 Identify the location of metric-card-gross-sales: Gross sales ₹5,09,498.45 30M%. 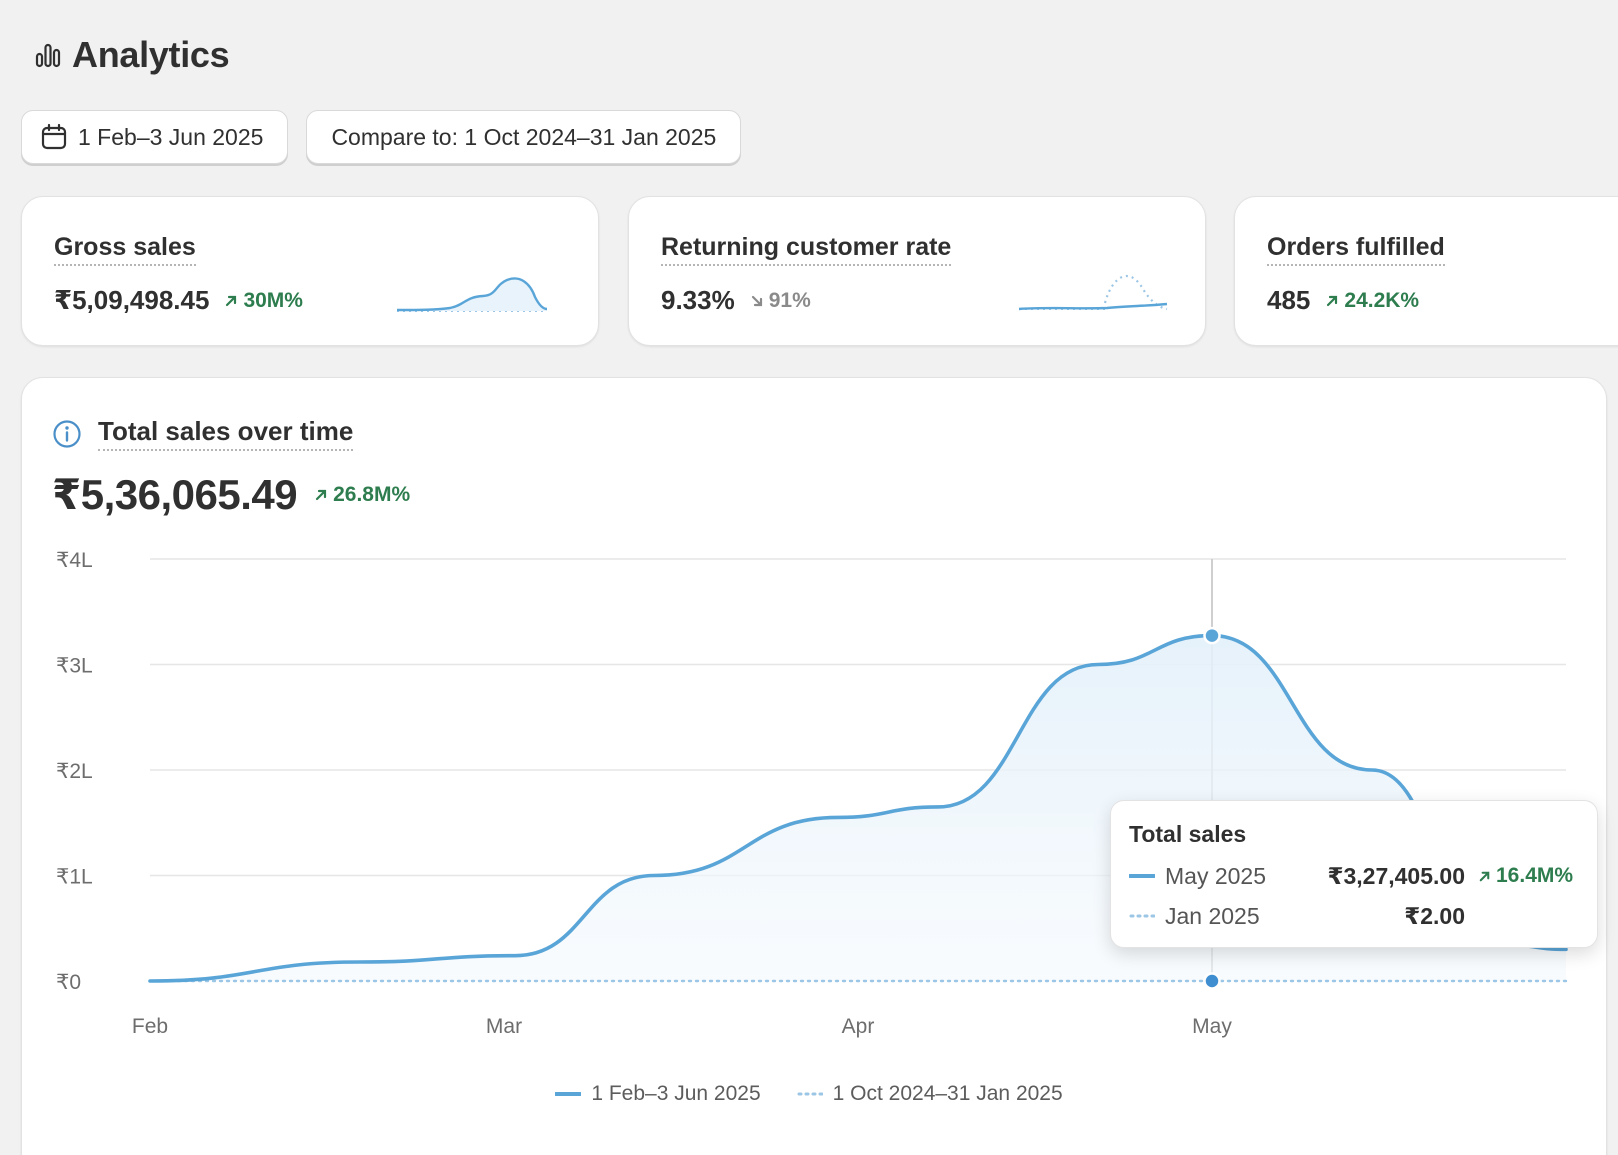
(310, 271).